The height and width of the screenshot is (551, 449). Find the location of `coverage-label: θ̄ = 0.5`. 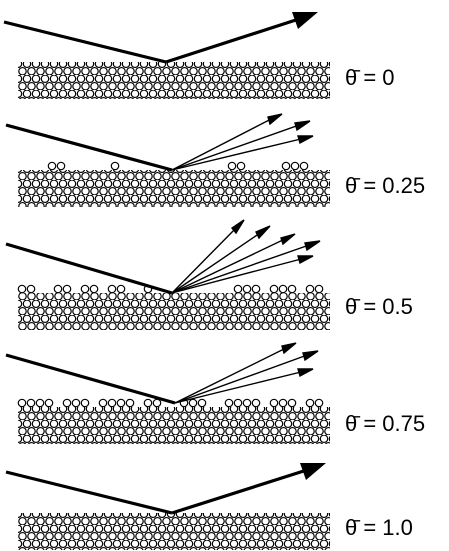

coverage-label: θ̄ = 0.5 is located at coordinates (379, 306).